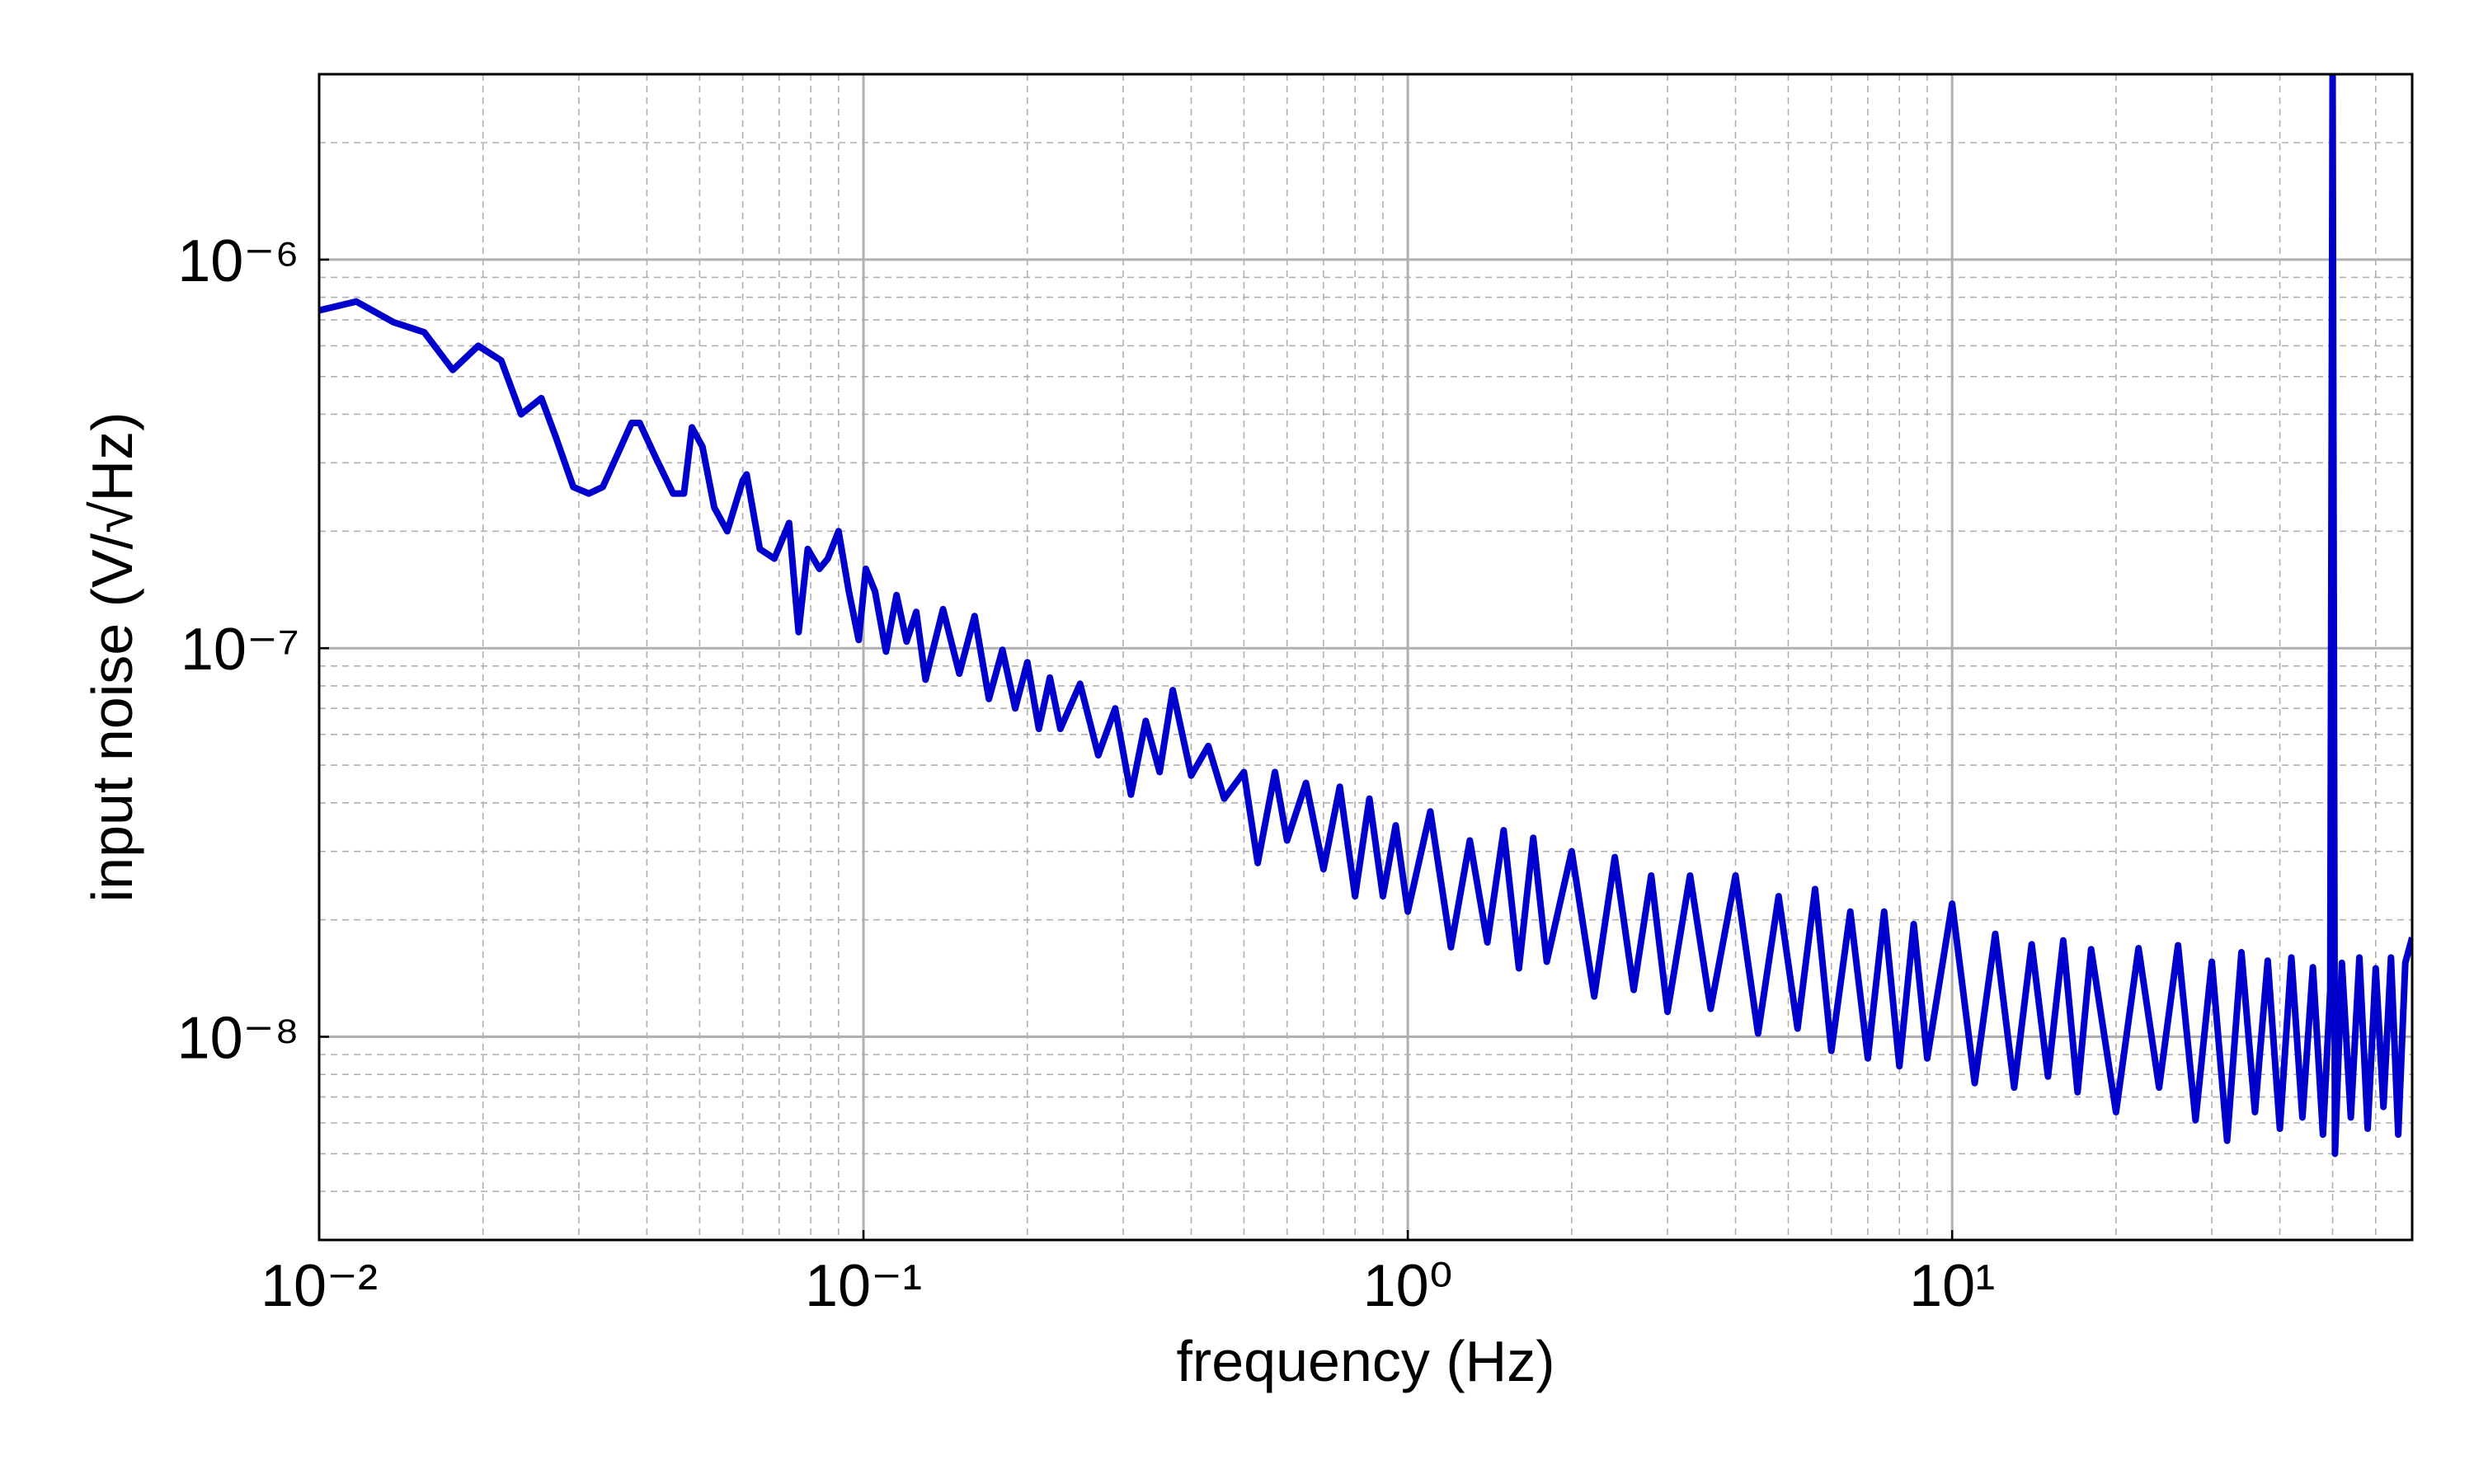 The width and height of the screenshot is (2474, 1484). I want to click on x-tick-label: 10⁻², so click(319, 1286).